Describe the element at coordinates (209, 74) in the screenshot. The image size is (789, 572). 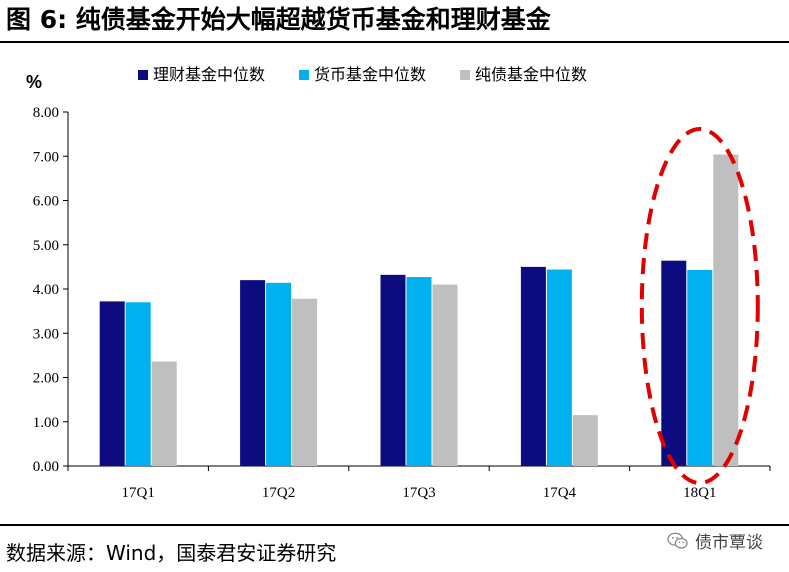
I see `legend-label: 理财基金中位数` at that location.